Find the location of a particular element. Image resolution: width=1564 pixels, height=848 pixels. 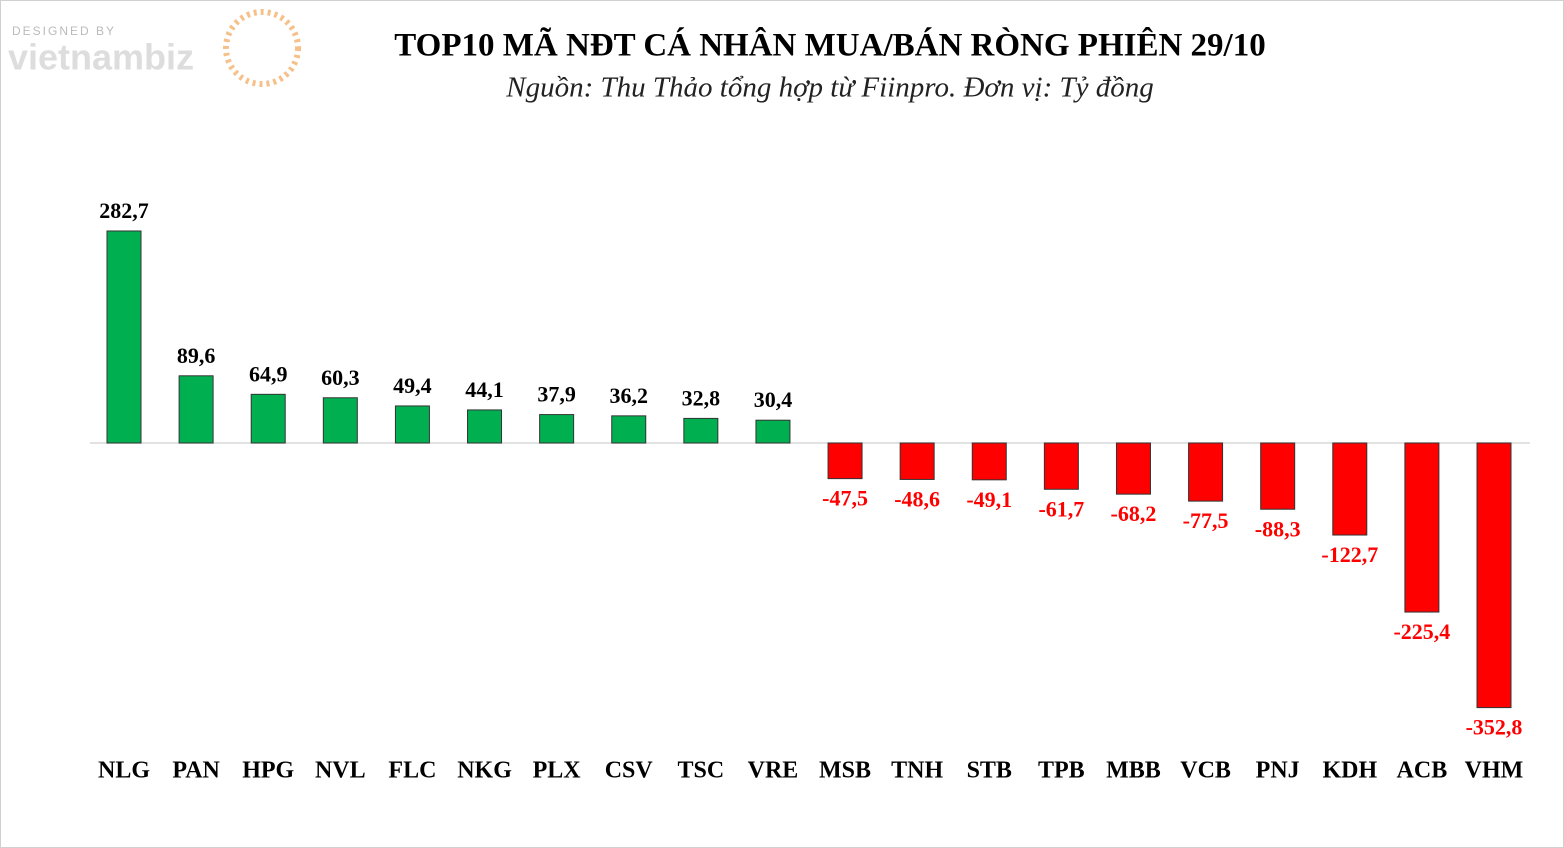

value-label: 60,3 is located at coordinates (340, 377).